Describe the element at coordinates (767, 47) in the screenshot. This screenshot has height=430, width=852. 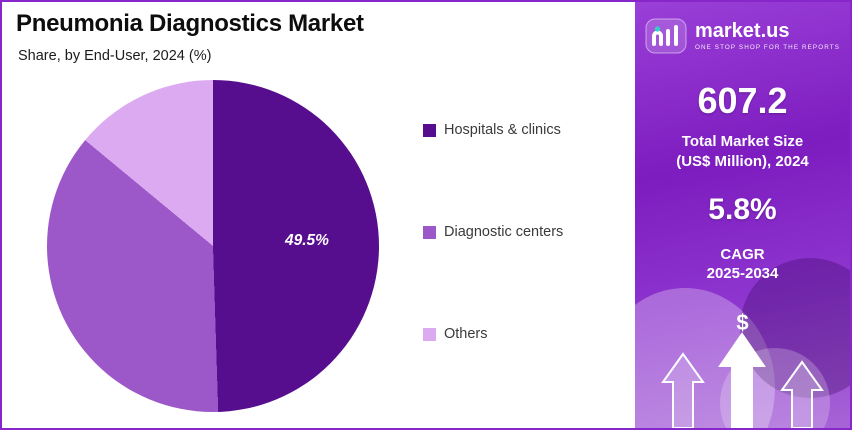
I see `logo-tagline: ONE STOP SHOP FOR THE REPORTS` at that location.